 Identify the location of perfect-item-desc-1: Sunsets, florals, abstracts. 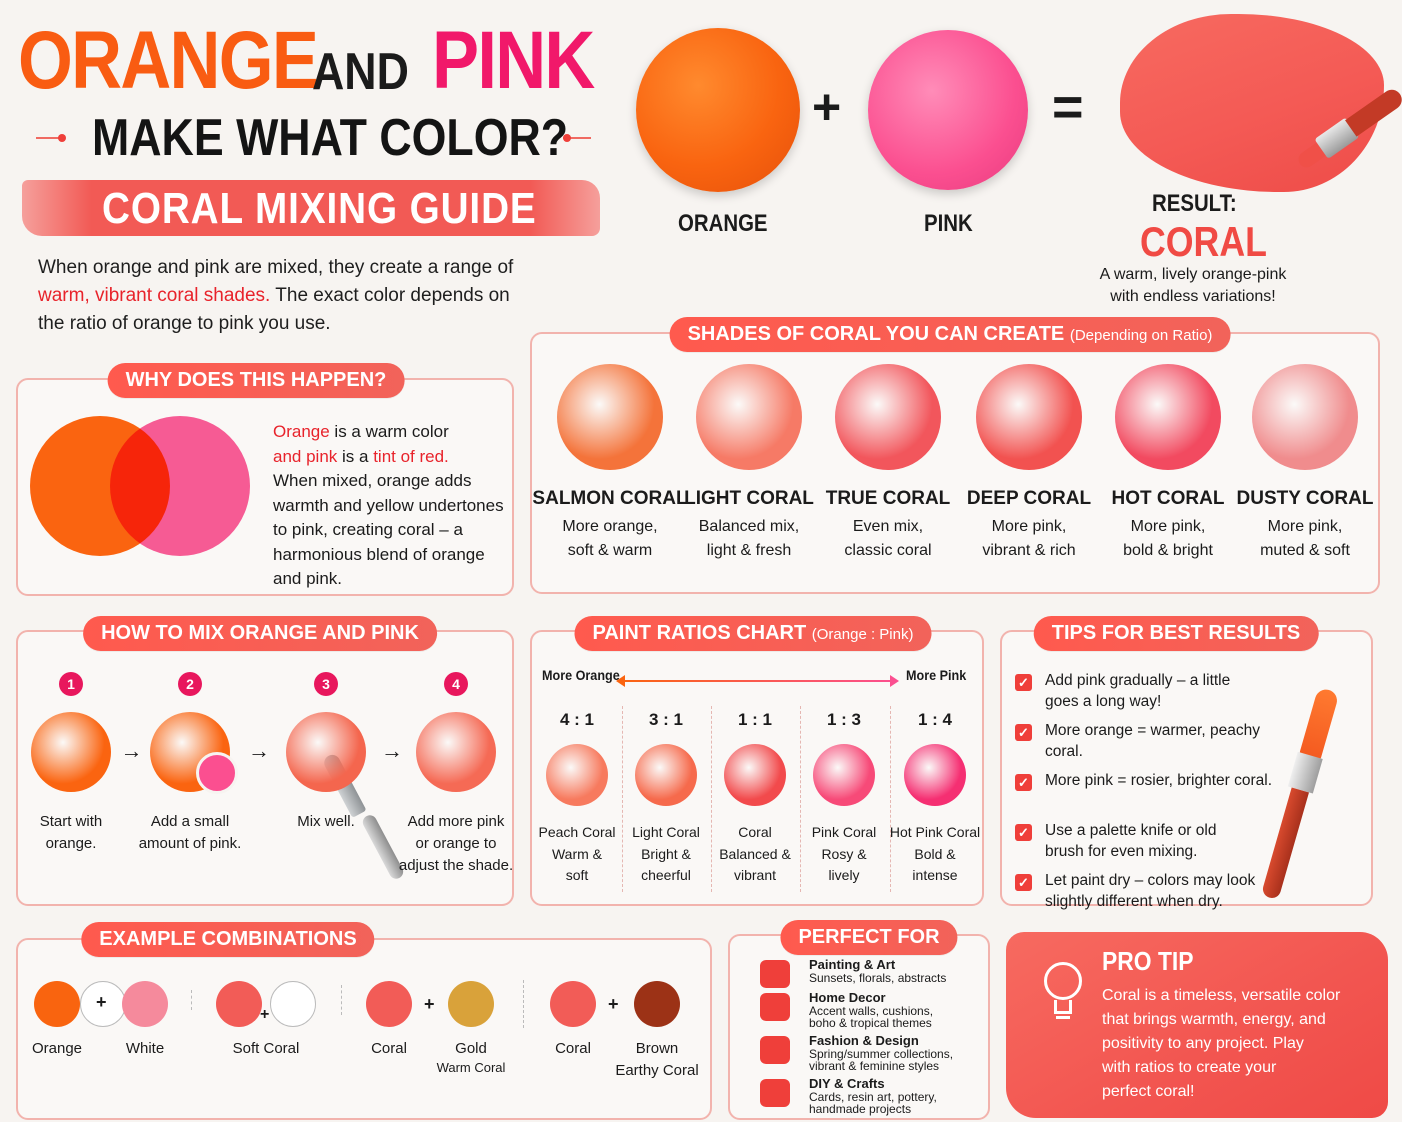
(878, 978).